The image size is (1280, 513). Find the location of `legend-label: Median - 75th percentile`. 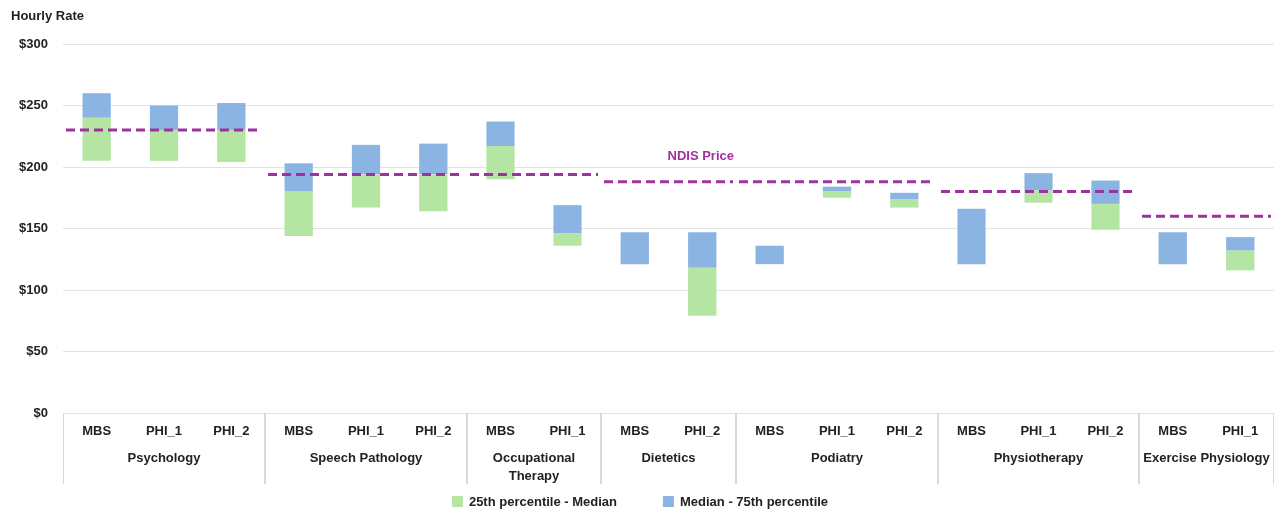

legend-label: Median - 75th percentile is located at coordinates (754, 501).